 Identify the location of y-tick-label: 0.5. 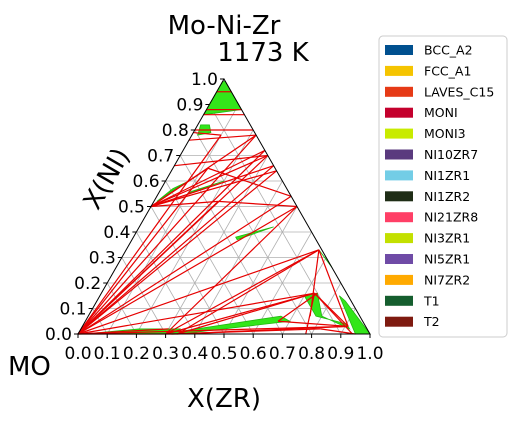
(131, 208).